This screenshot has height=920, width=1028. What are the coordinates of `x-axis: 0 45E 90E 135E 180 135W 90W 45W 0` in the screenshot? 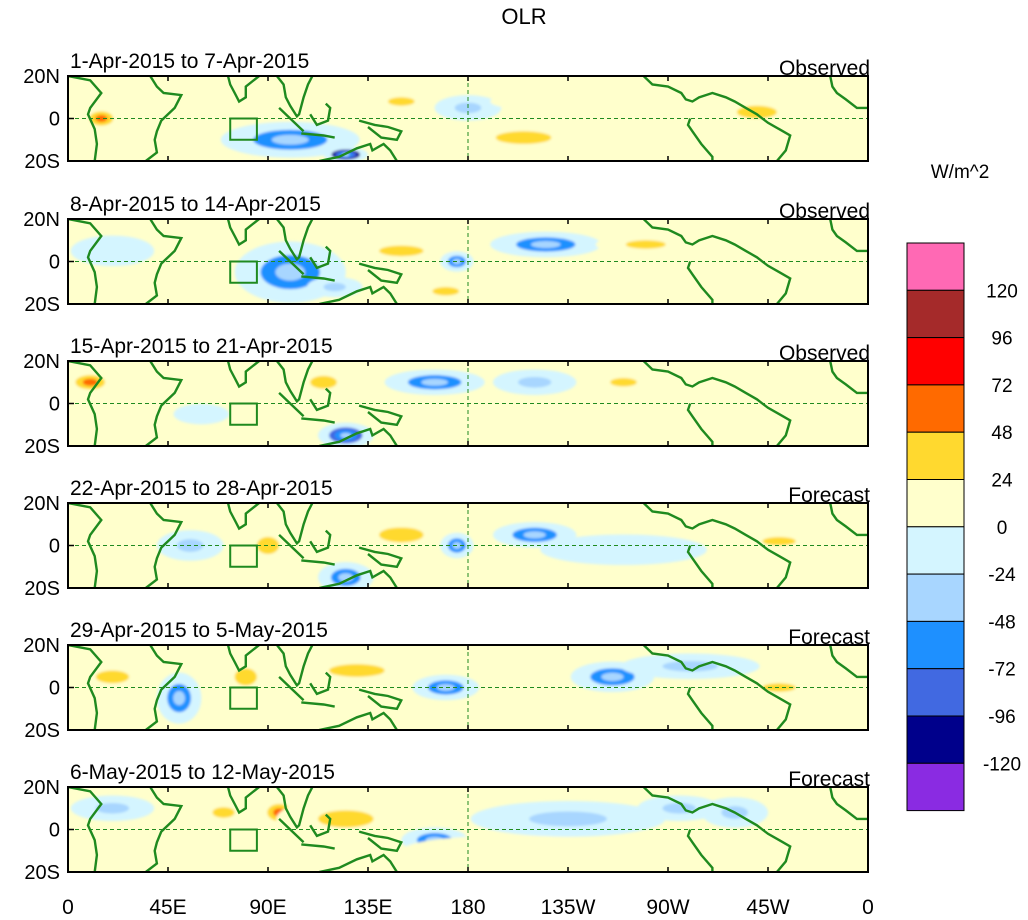 It's located at (468, 907).